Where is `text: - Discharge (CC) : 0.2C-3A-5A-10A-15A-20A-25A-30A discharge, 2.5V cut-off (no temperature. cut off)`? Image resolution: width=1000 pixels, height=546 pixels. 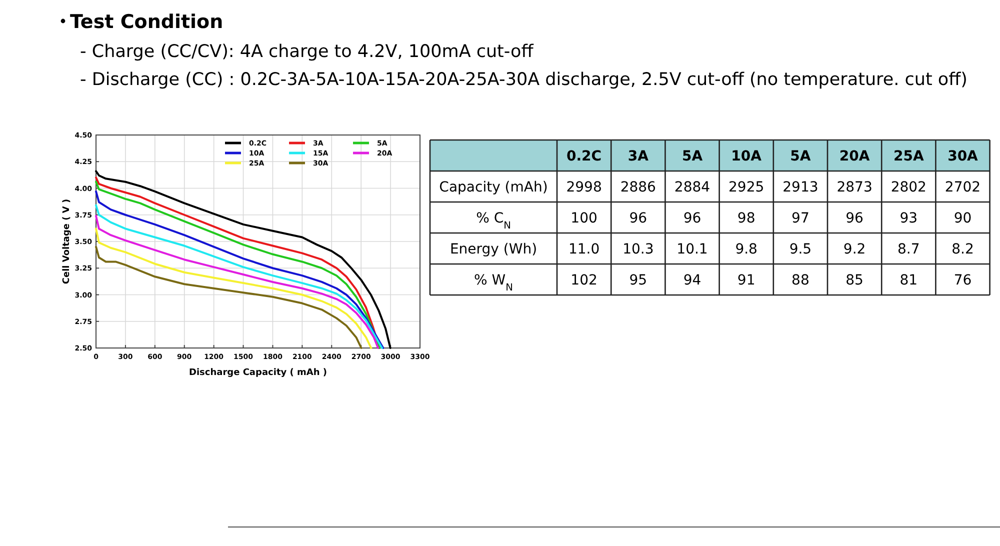
text: - Discharge (CC) : 0.2C-3A-5A-10A-15A-20A-25A-30A discharge, 2.5V cut-off (no temperature. cut off) is located at coordinates (524, 80).